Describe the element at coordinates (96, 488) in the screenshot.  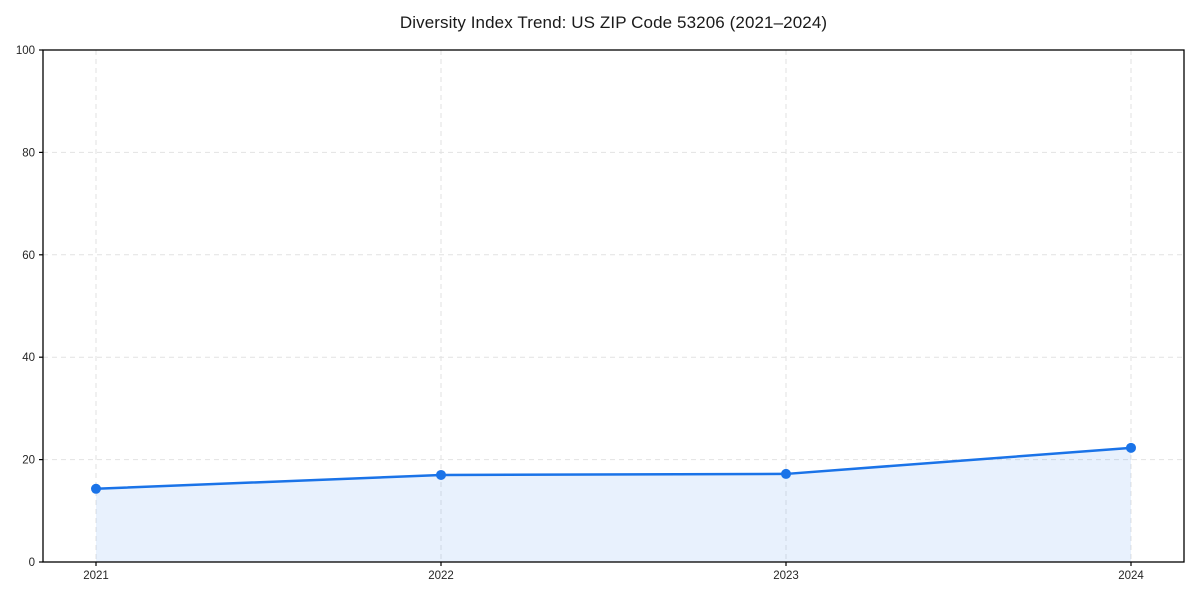
I see `data-point-2021` at that location.